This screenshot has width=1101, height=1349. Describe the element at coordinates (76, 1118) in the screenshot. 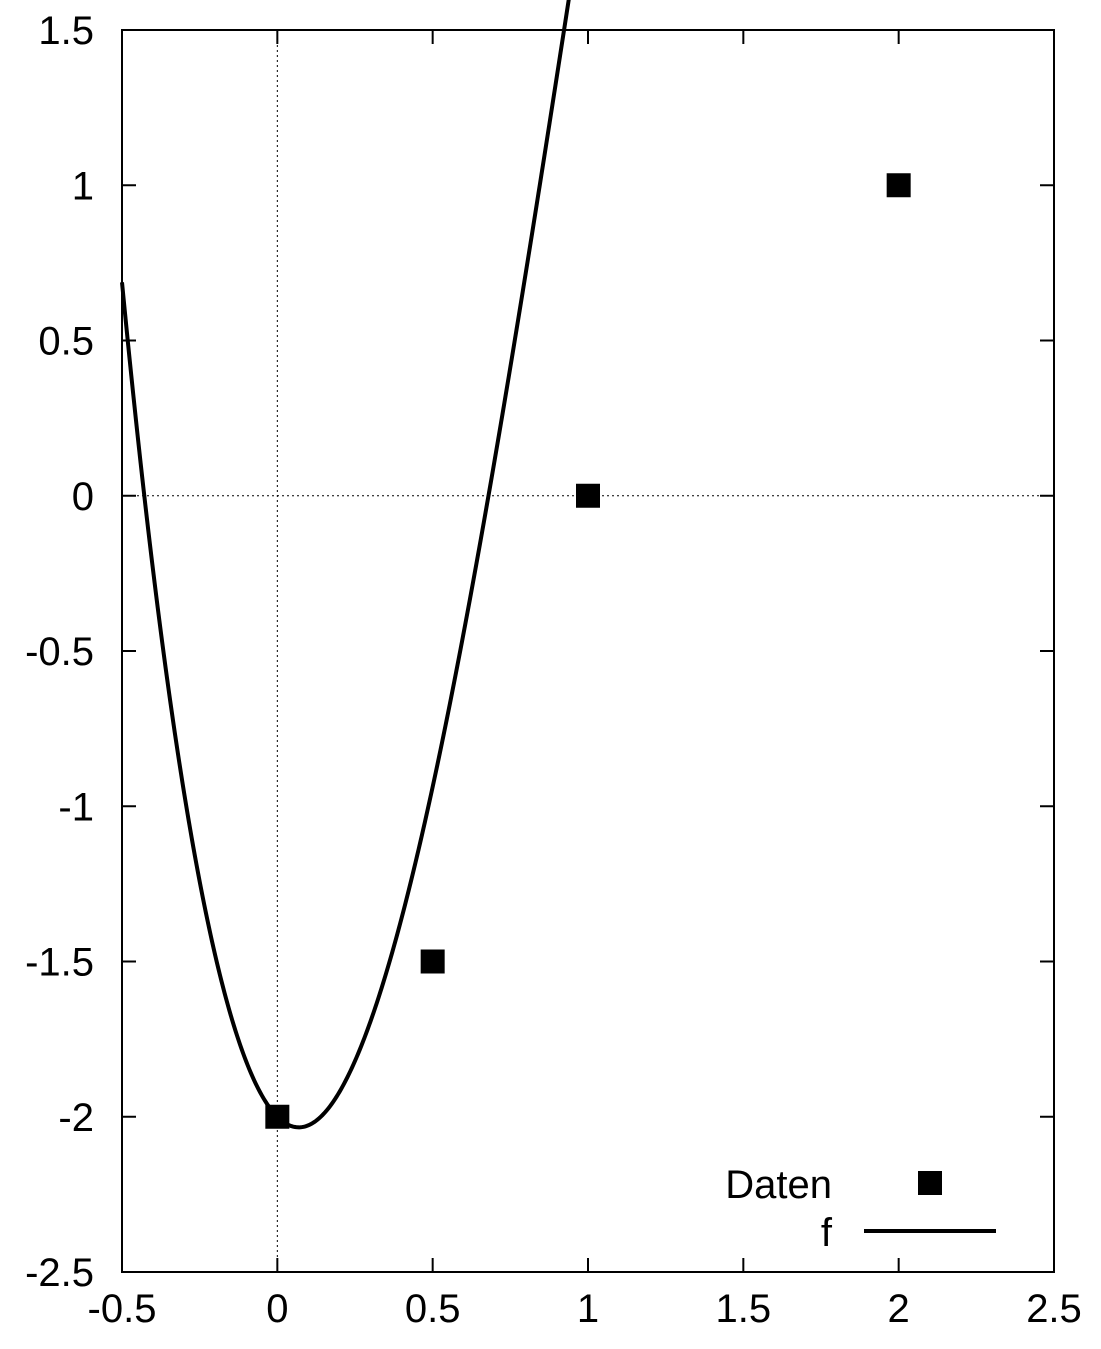

I see `y-tick-label: -2` at that location.